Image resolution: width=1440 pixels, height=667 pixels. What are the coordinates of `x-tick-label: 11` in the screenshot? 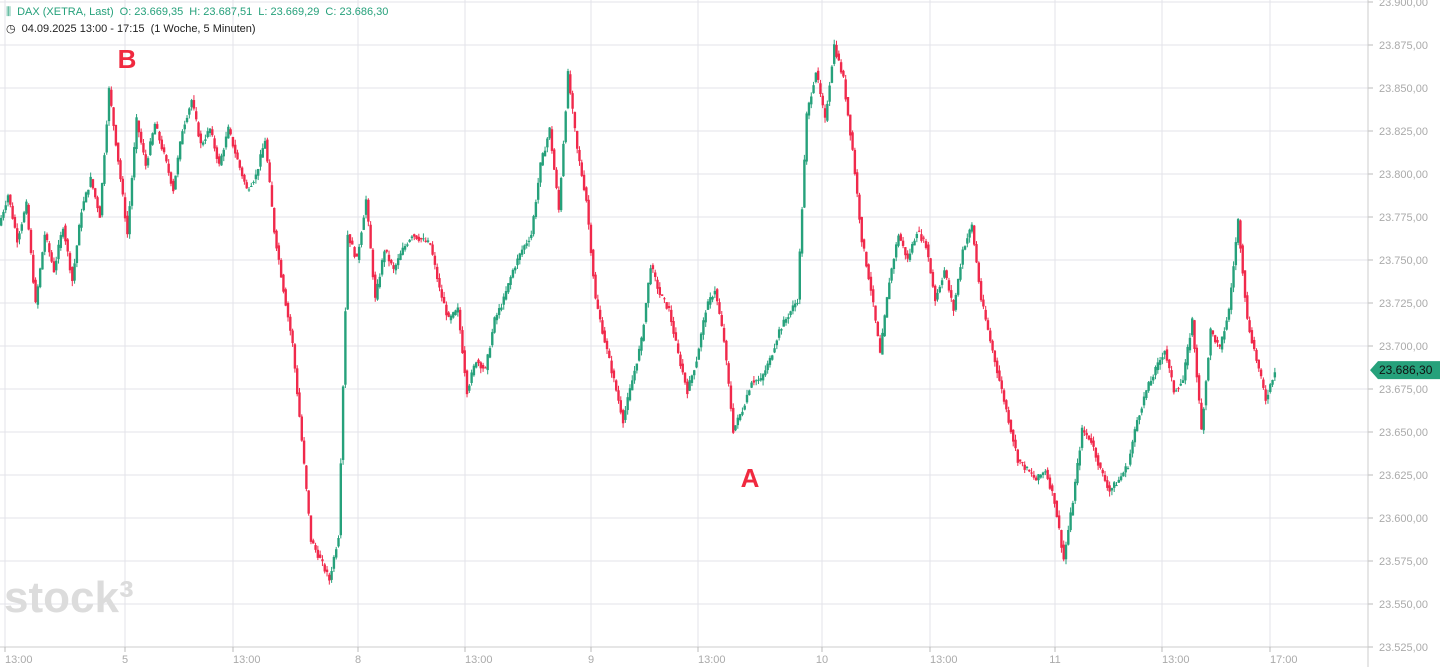 It's located at (1054, 660).